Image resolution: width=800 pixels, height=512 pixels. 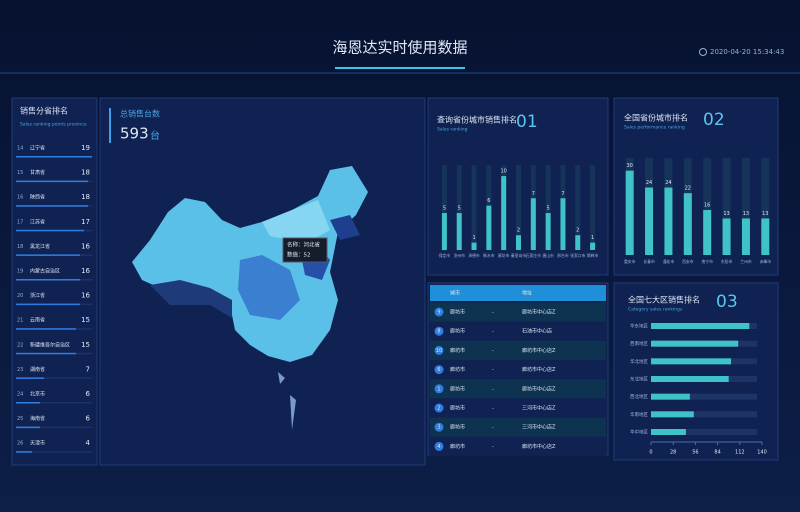 I want to click on row-rank: 2, so click(x=438, y=409).